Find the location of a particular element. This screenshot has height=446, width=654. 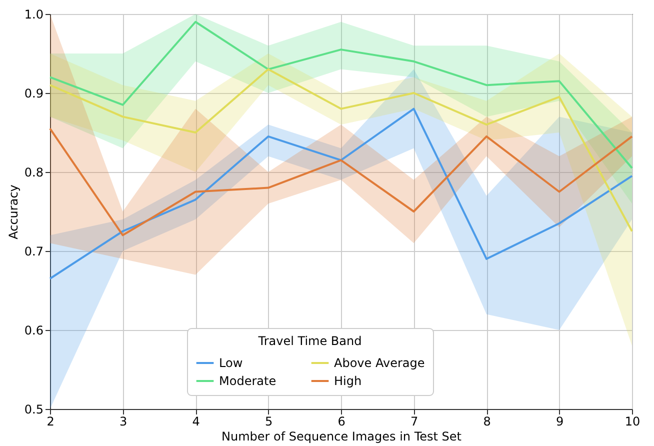

x-tick-label: 2 is located at coordinates (50, 421).